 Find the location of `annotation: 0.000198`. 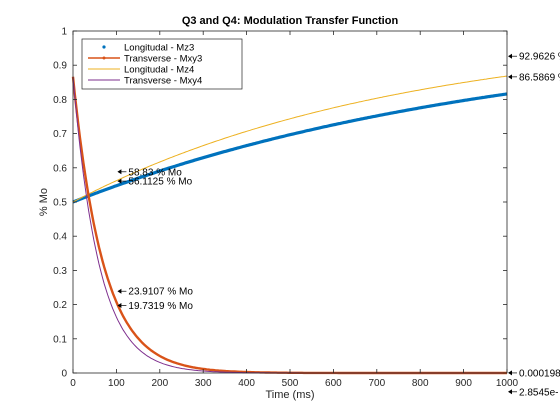

annotation: 0.000198 is located at coordinates (534, 373).